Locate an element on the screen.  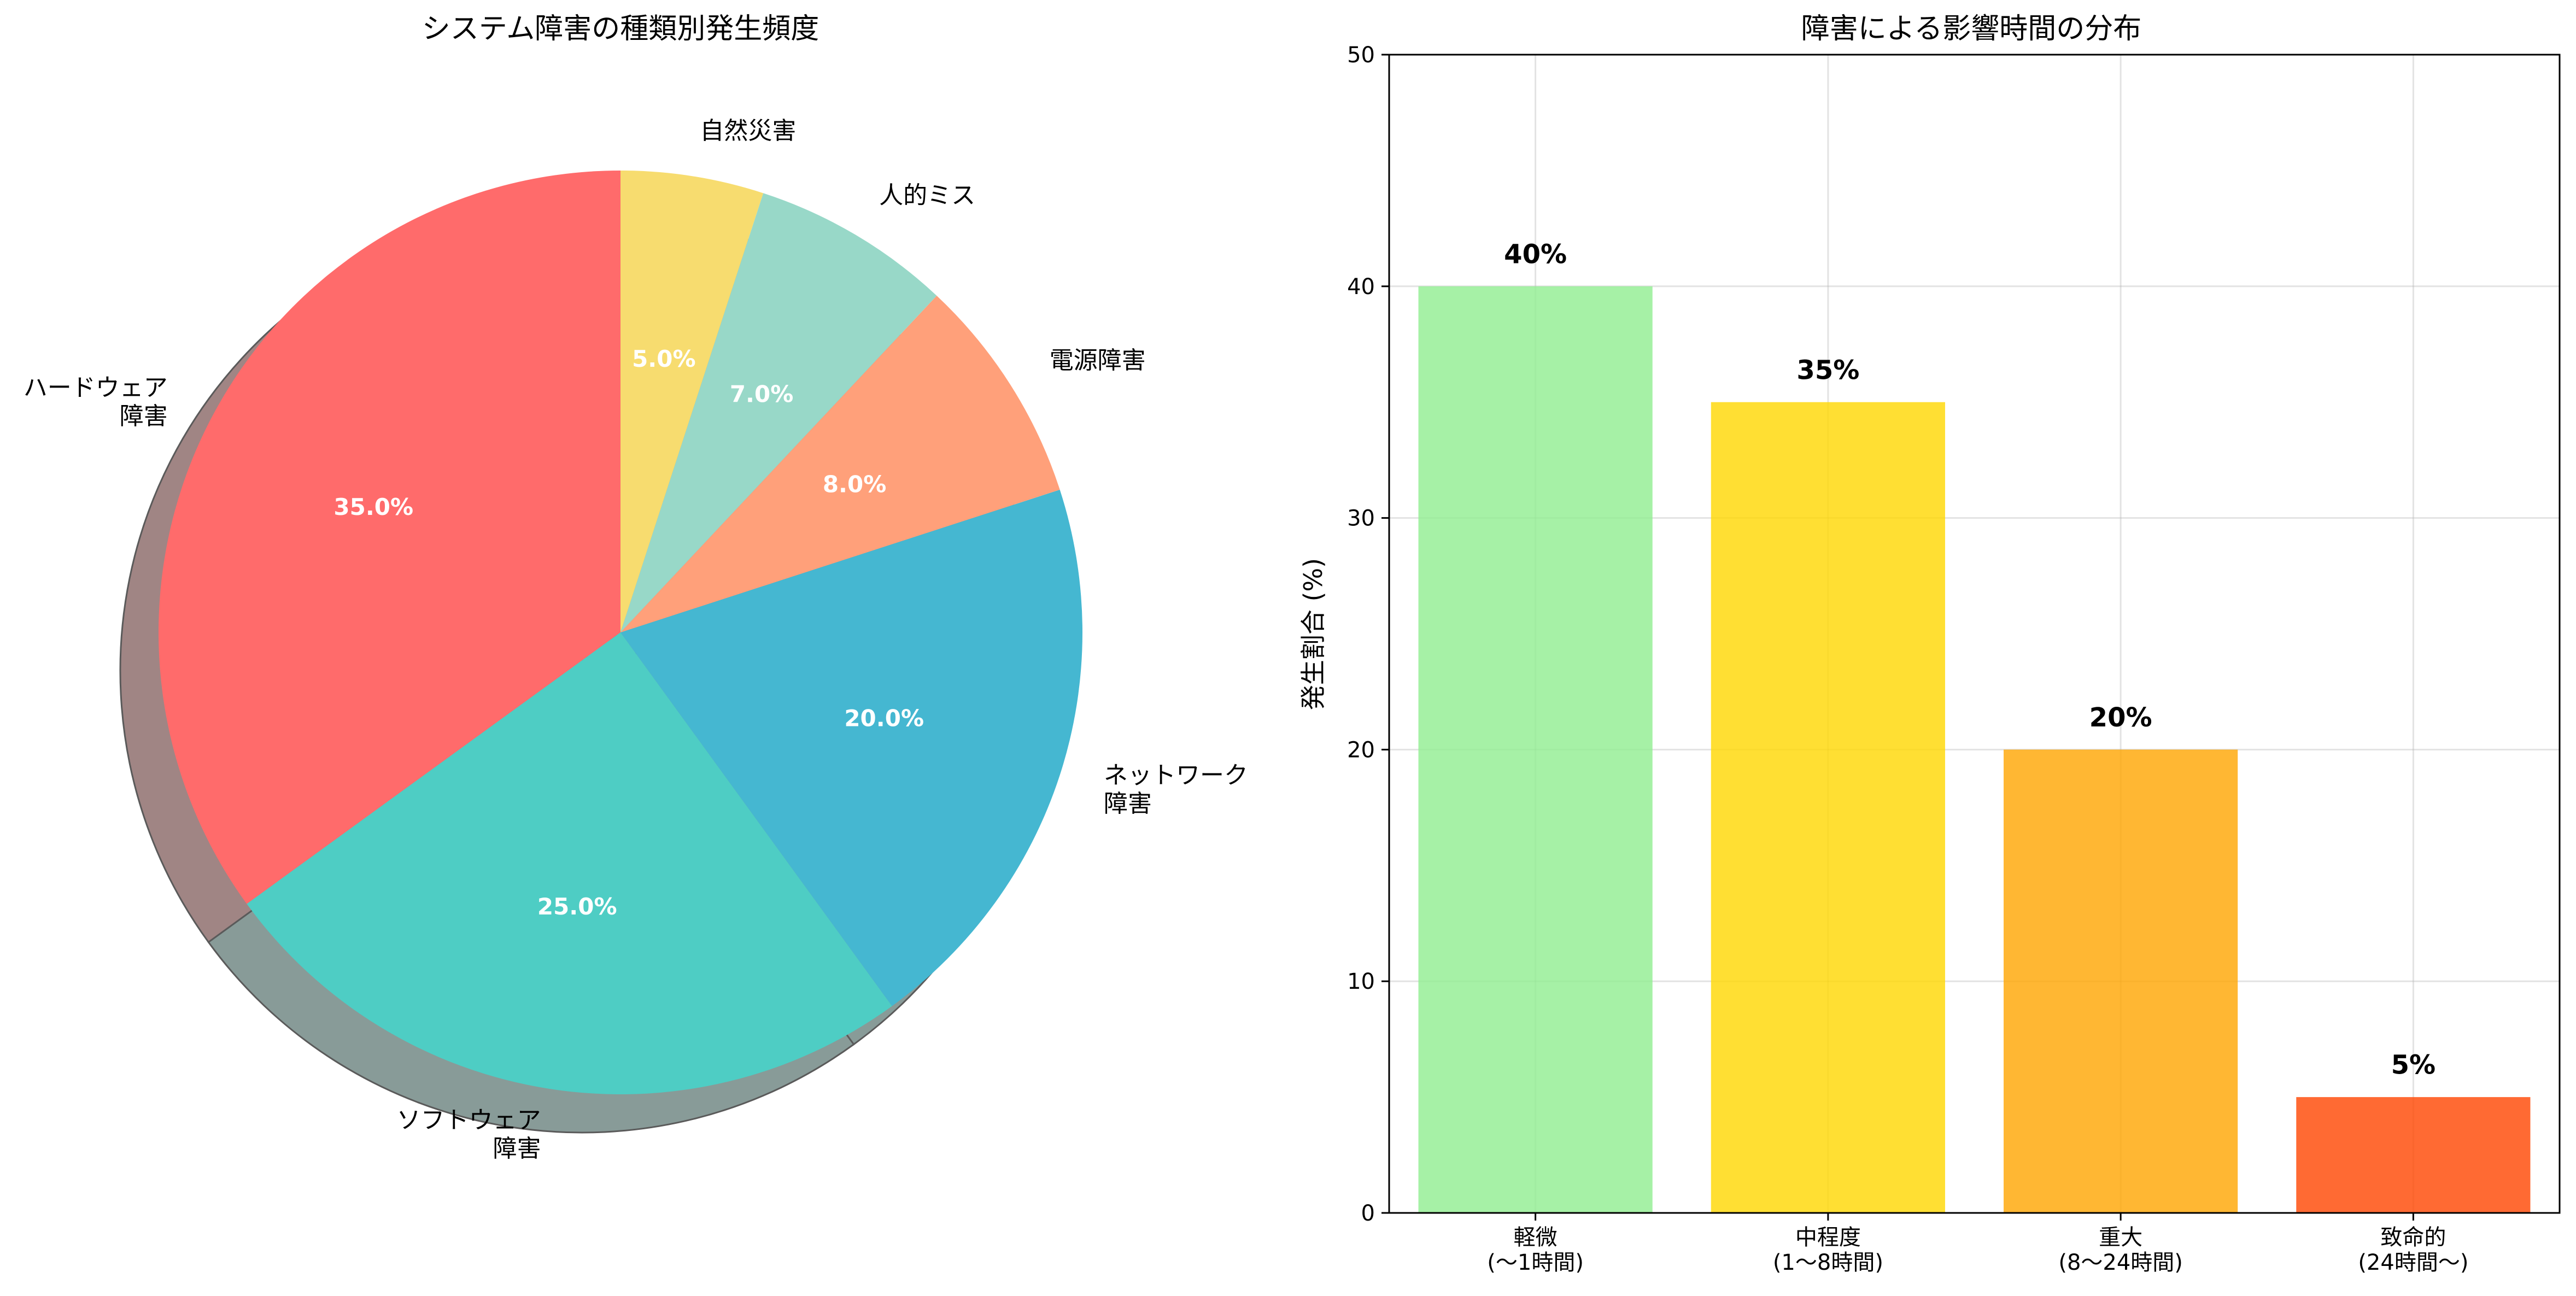
y-tick-label: 50 is located at coordinates (1361, 56).